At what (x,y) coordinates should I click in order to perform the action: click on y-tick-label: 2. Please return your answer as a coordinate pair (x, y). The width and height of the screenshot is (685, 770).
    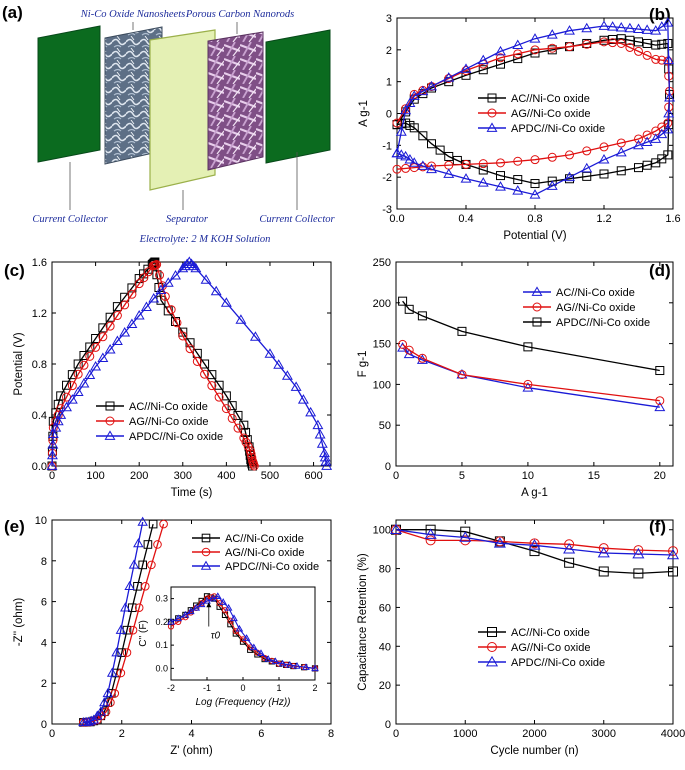
    Looking at the image, I should click on (389, 51).